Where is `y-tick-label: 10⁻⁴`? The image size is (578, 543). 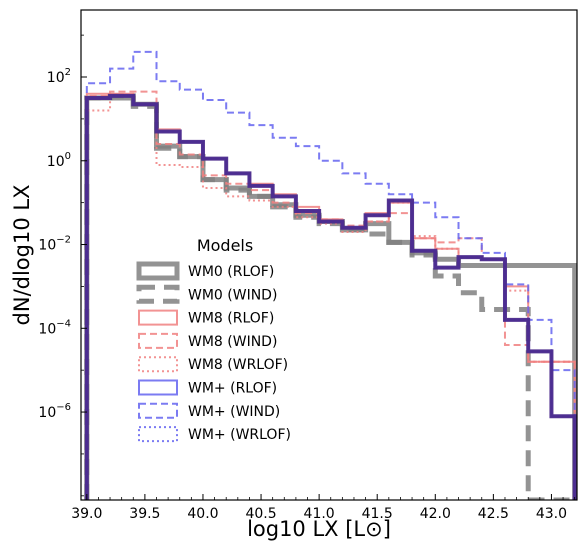 y-tick-label: 10⁻⁴ is located at coordinates (54, 327).